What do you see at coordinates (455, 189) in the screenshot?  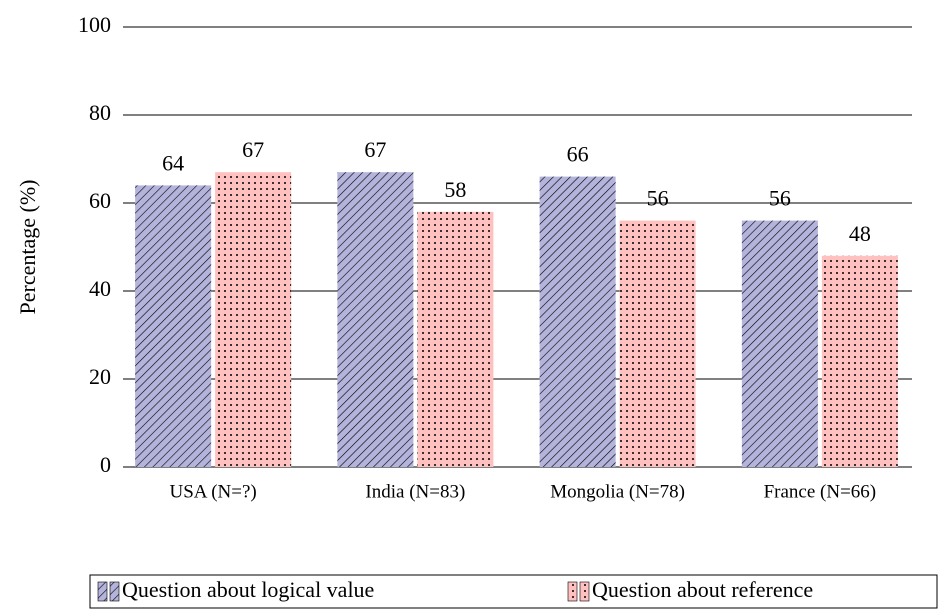 I see `data-label: 58` at bounding box center [455, 189].